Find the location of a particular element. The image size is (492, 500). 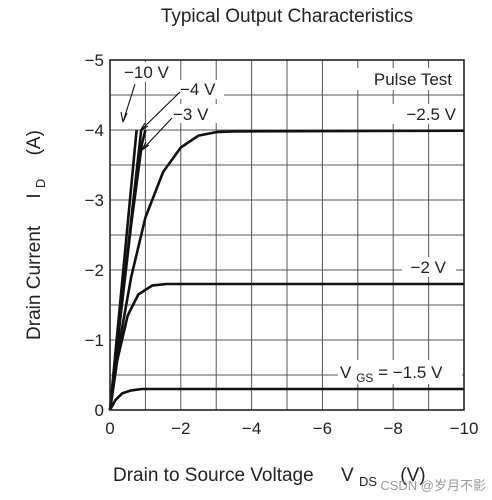

label-vgs-neg4: −4 V is located at coordinates (198, 89).